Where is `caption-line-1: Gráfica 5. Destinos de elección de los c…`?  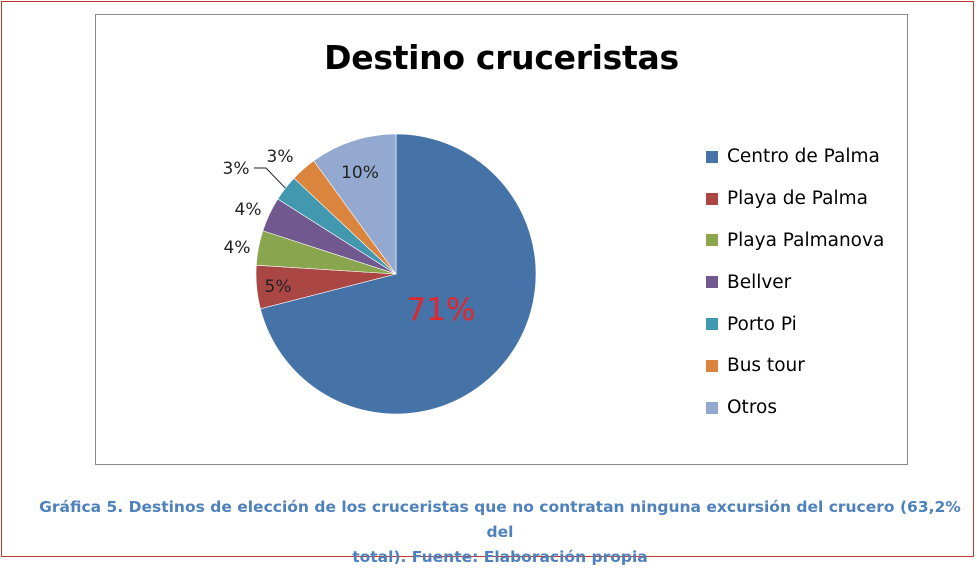
caption-line-1: Gráfica 5. Destinos de elección de los c… is located at coordinates (500, 519).